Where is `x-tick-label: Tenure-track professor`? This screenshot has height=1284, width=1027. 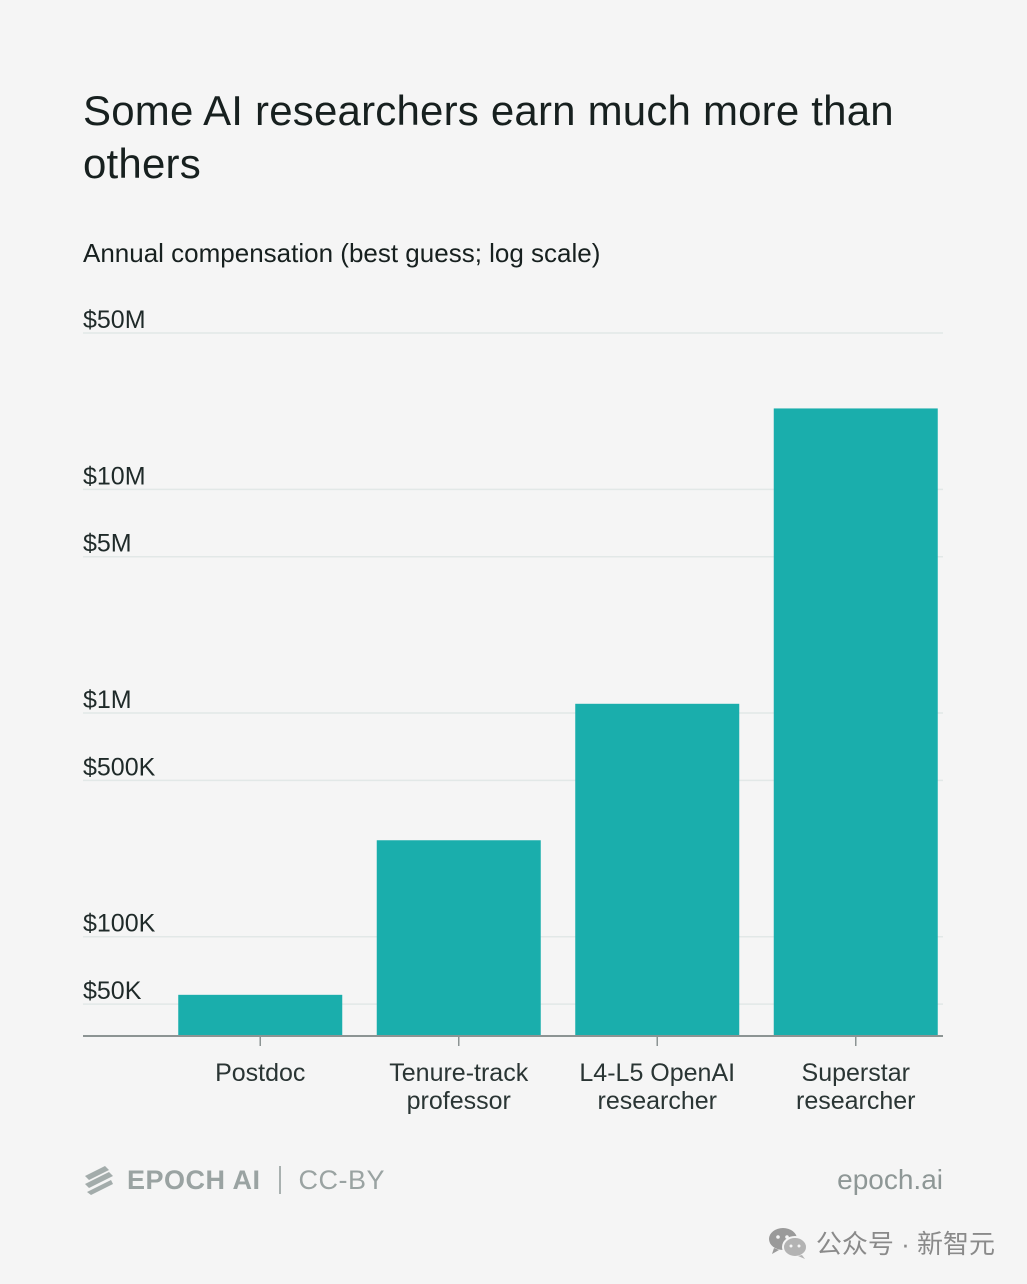
x-tick-label: Tenure-track professor is located at coordinates (458, 1087).